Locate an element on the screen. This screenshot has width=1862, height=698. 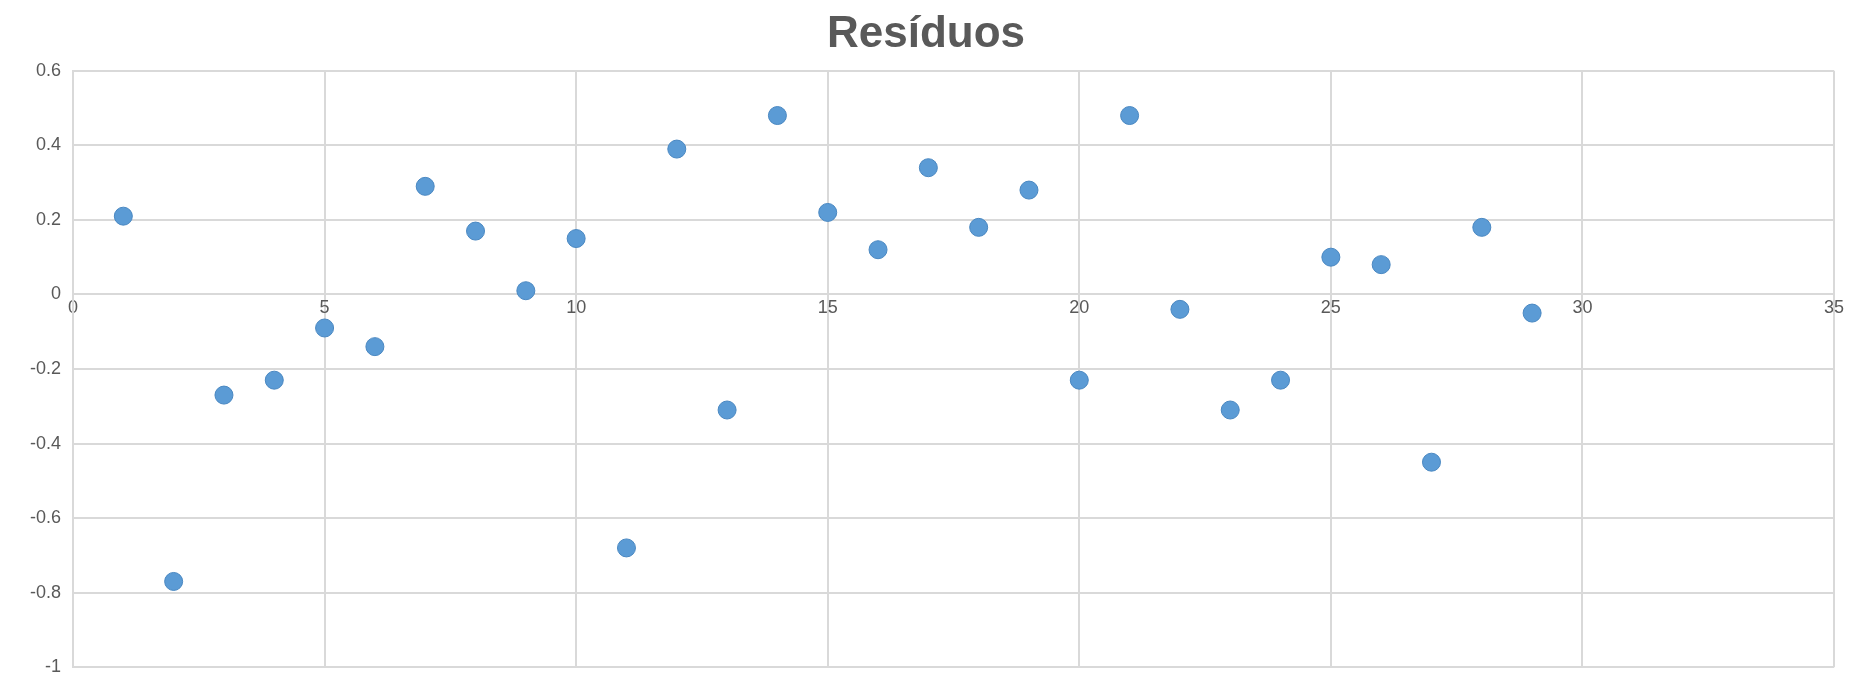
y-tick-label: 0 is located at coordinates (56, 293).